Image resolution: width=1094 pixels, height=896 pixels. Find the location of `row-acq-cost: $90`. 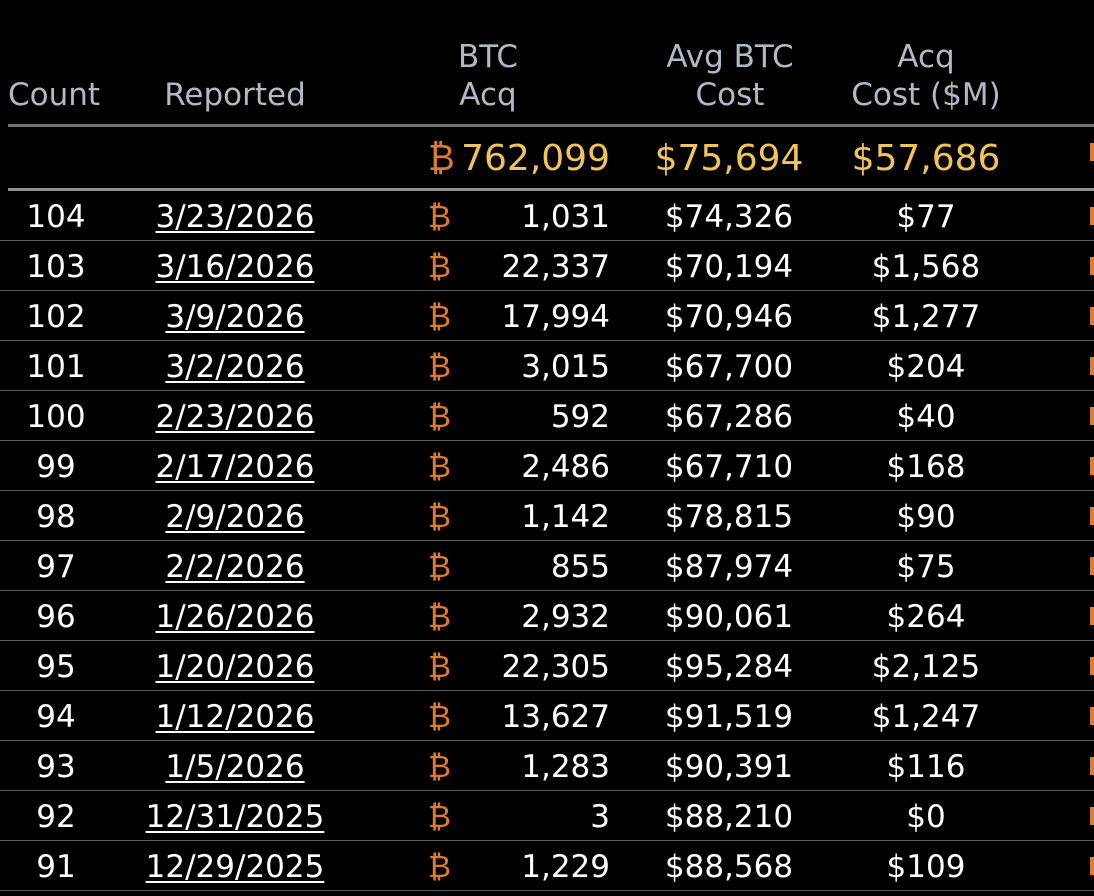

row-acq-cost: $90 is located at coordinates (926, 517).